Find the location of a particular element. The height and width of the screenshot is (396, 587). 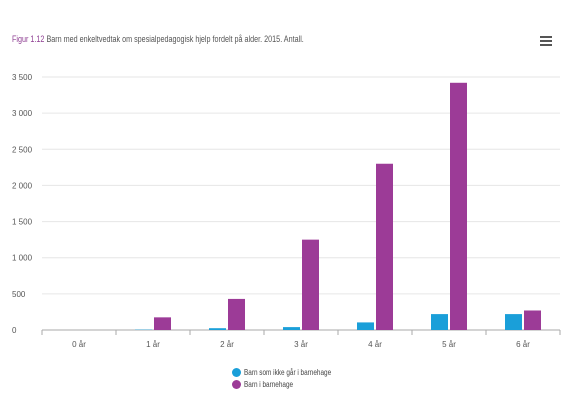

x-tick-label: 2 år is located at coordinates (227, 344).